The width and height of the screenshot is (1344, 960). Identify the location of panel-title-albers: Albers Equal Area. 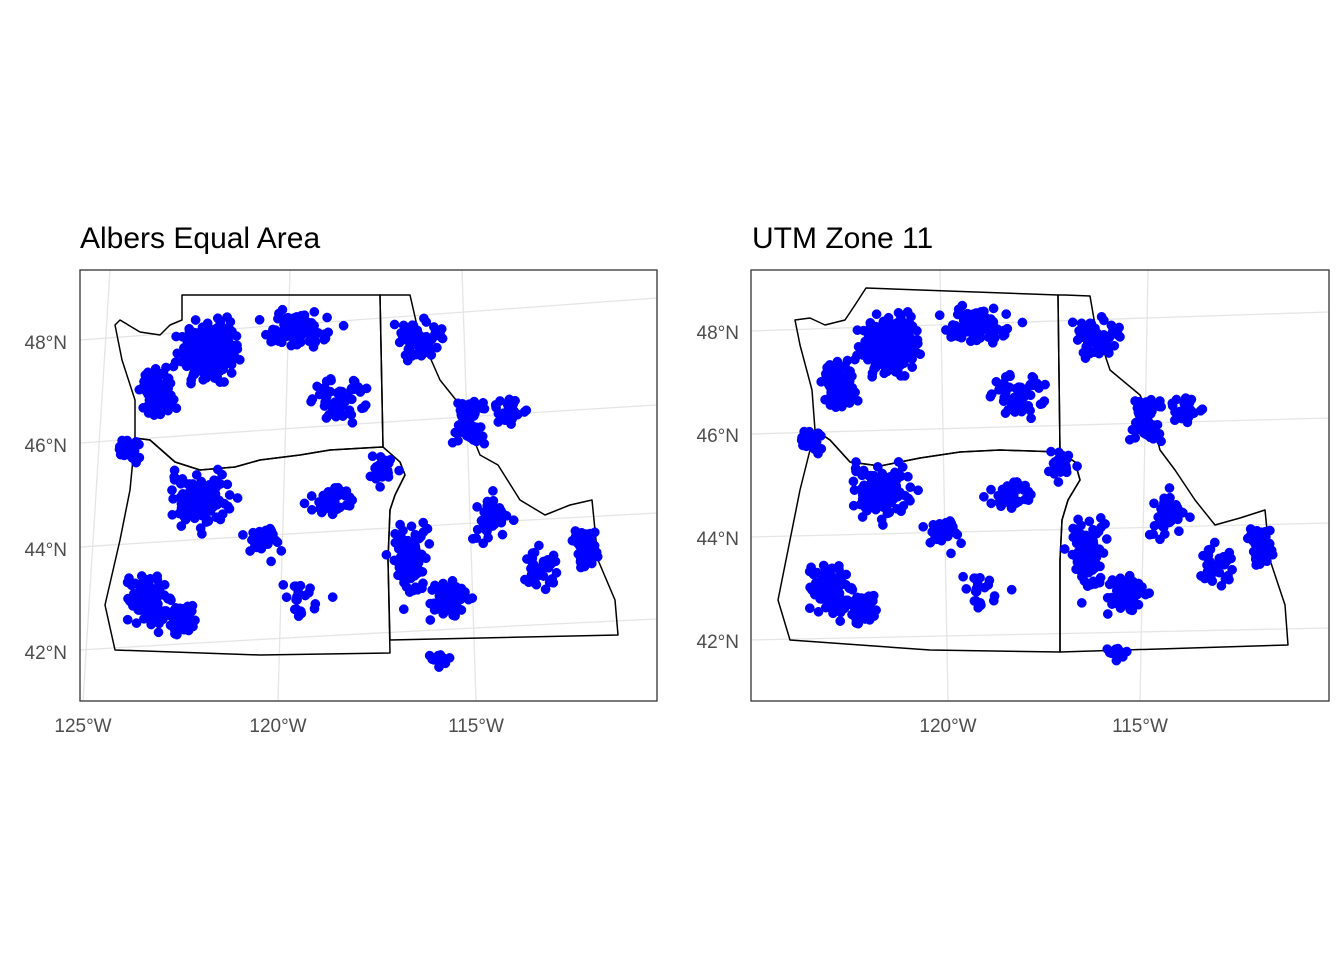
(200, 238).